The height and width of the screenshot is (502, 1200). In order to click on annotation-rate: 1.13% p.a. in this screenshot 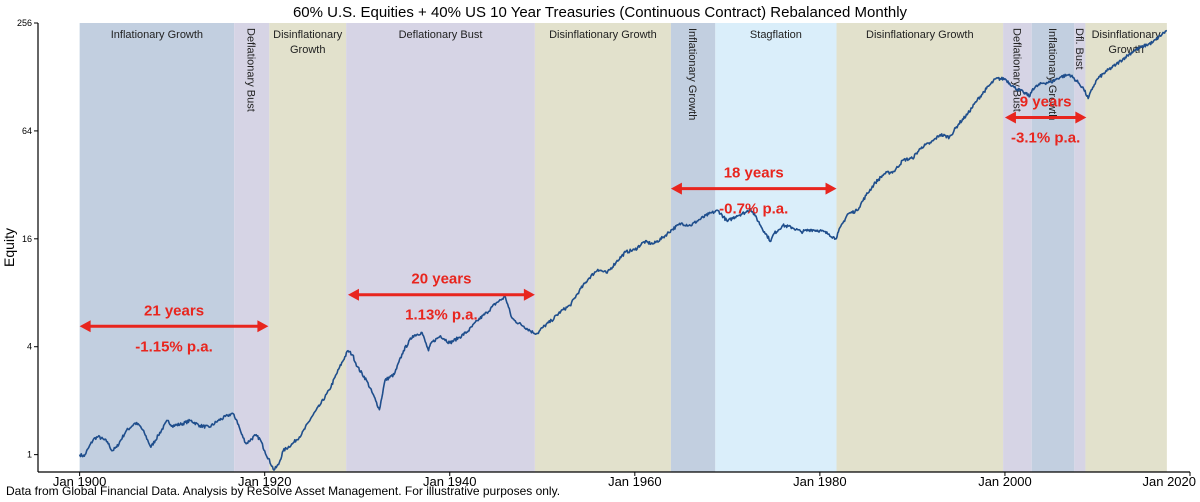, I will do `click(441, 315)`.